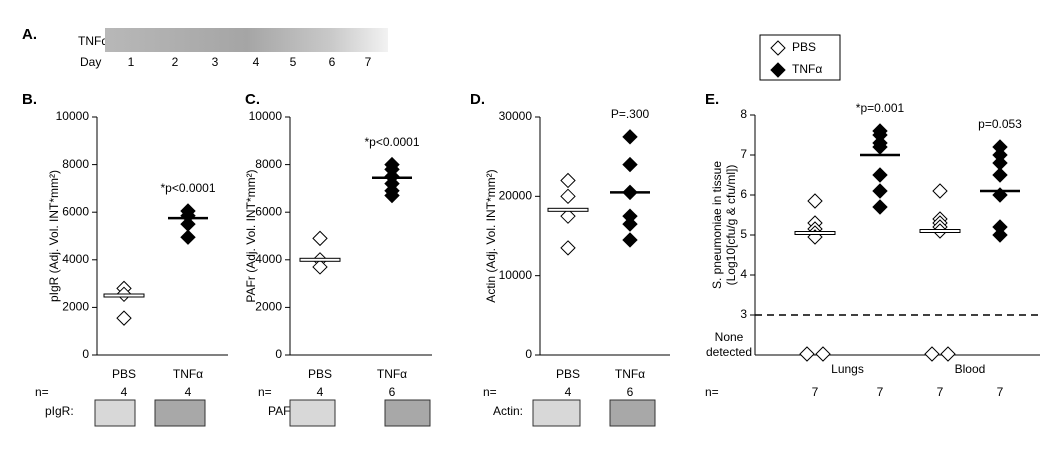  What do you see at coordinates (268, 211) in the screenshot?
I see `y-tick-label: 6000` at bounding box center [268, 211].